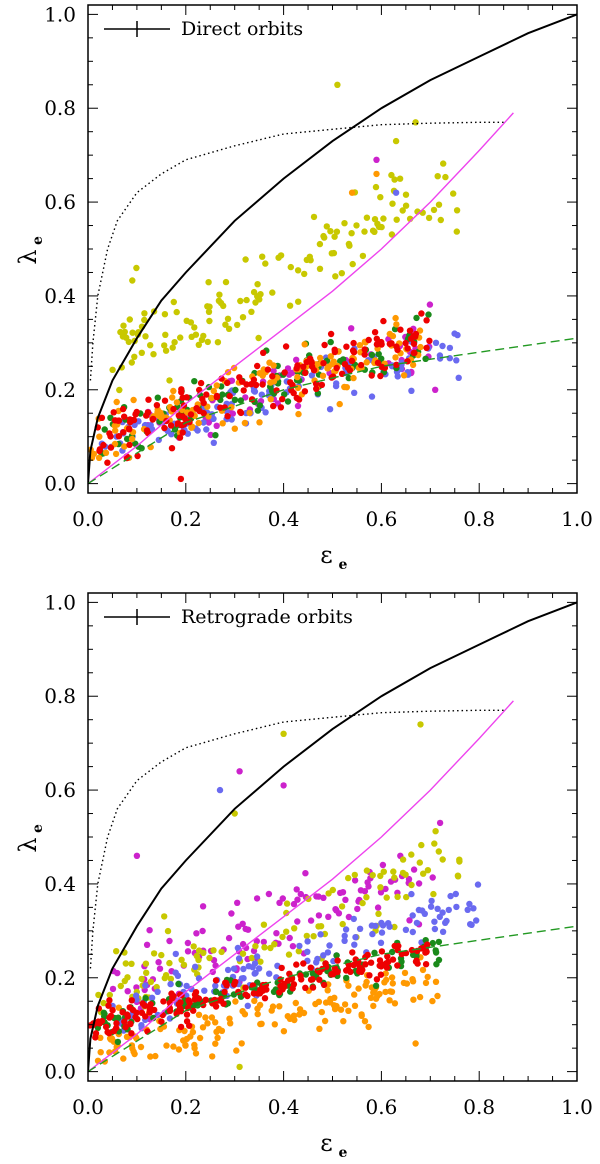 The width and height of the screenshot is (600, 1164). What do you see at coordinates (326, 555) in the screenshot?
I see `x-axis-label: ε` at bounding box center [326, 555].